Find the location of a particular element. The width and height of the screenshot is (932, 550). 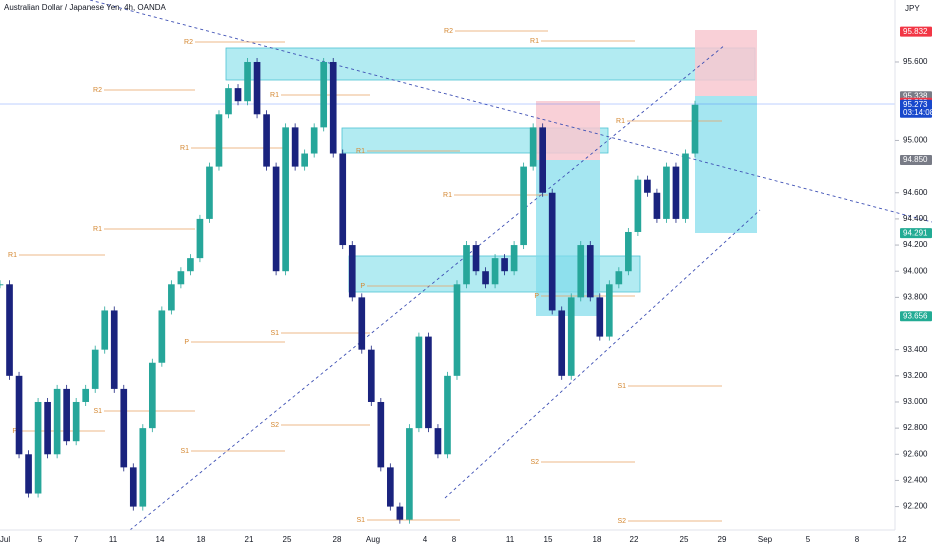

price-tag-label: 95.832 is located at coordinates (915, 31).